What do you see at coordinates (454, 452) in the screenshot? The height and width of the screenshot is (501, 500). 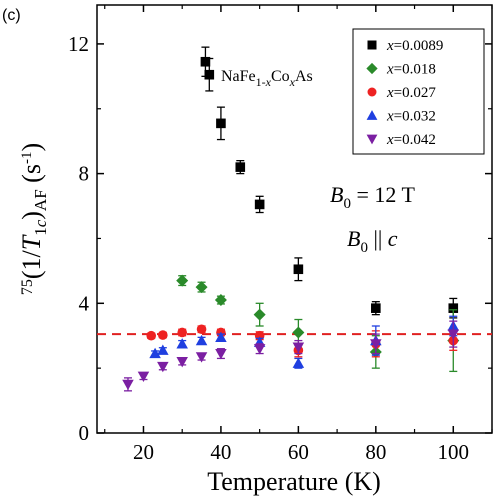 I see `x-tick-label: 100` at bounding box center [454, 452].